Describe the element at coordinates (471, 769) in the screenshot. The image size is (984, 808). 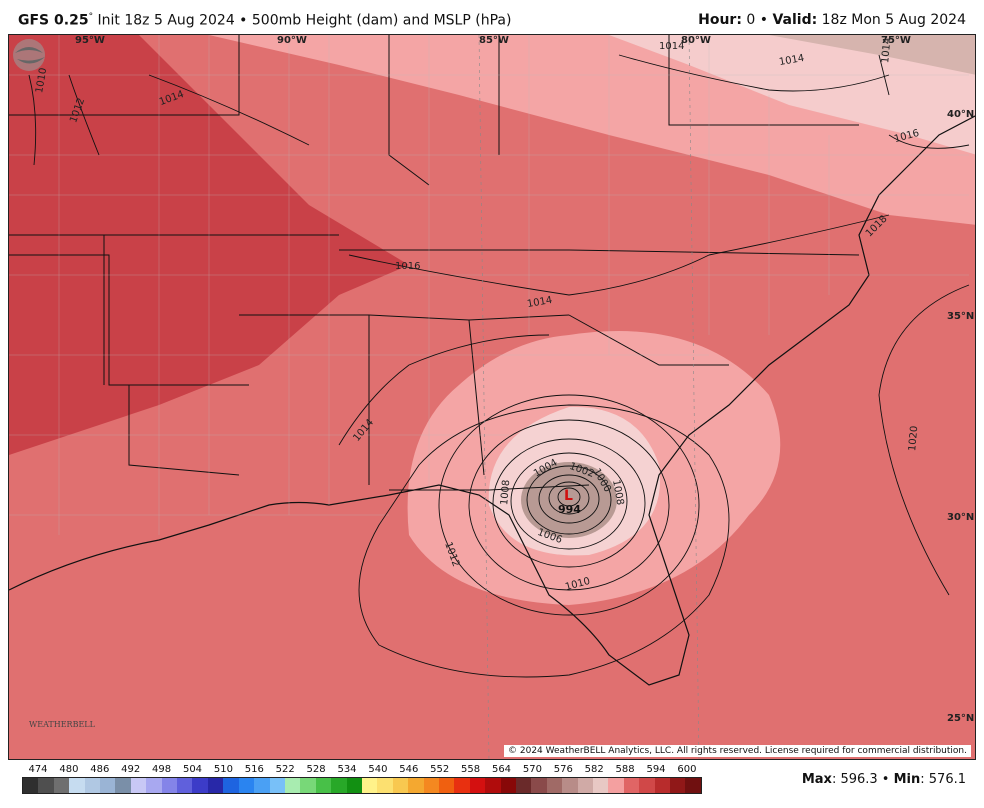
I see `colorbar-tick-label: 558` at that location.